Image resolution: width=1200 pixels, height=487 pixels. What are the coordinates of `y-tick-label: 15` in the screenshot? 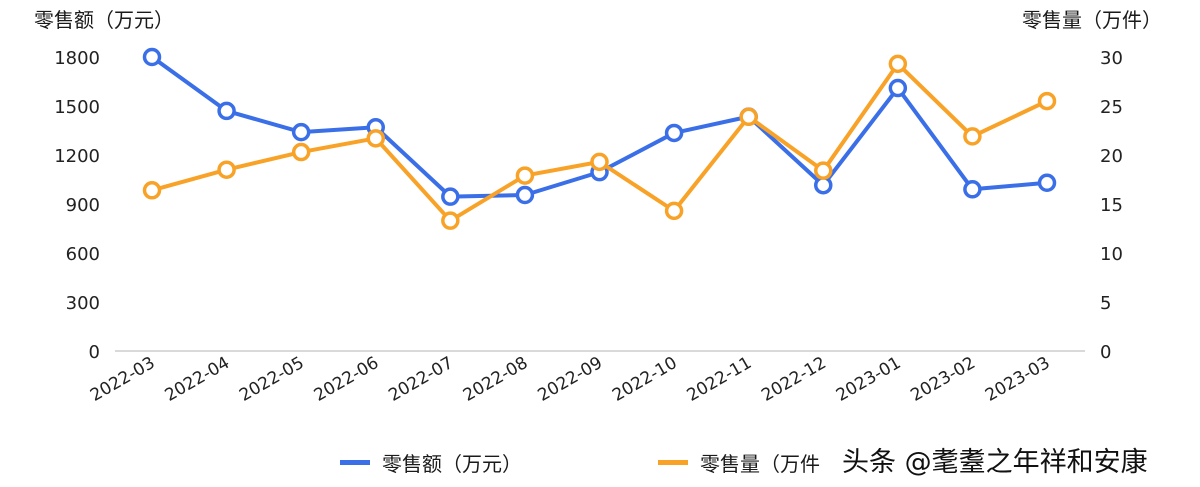 It's located at (1111, 205).